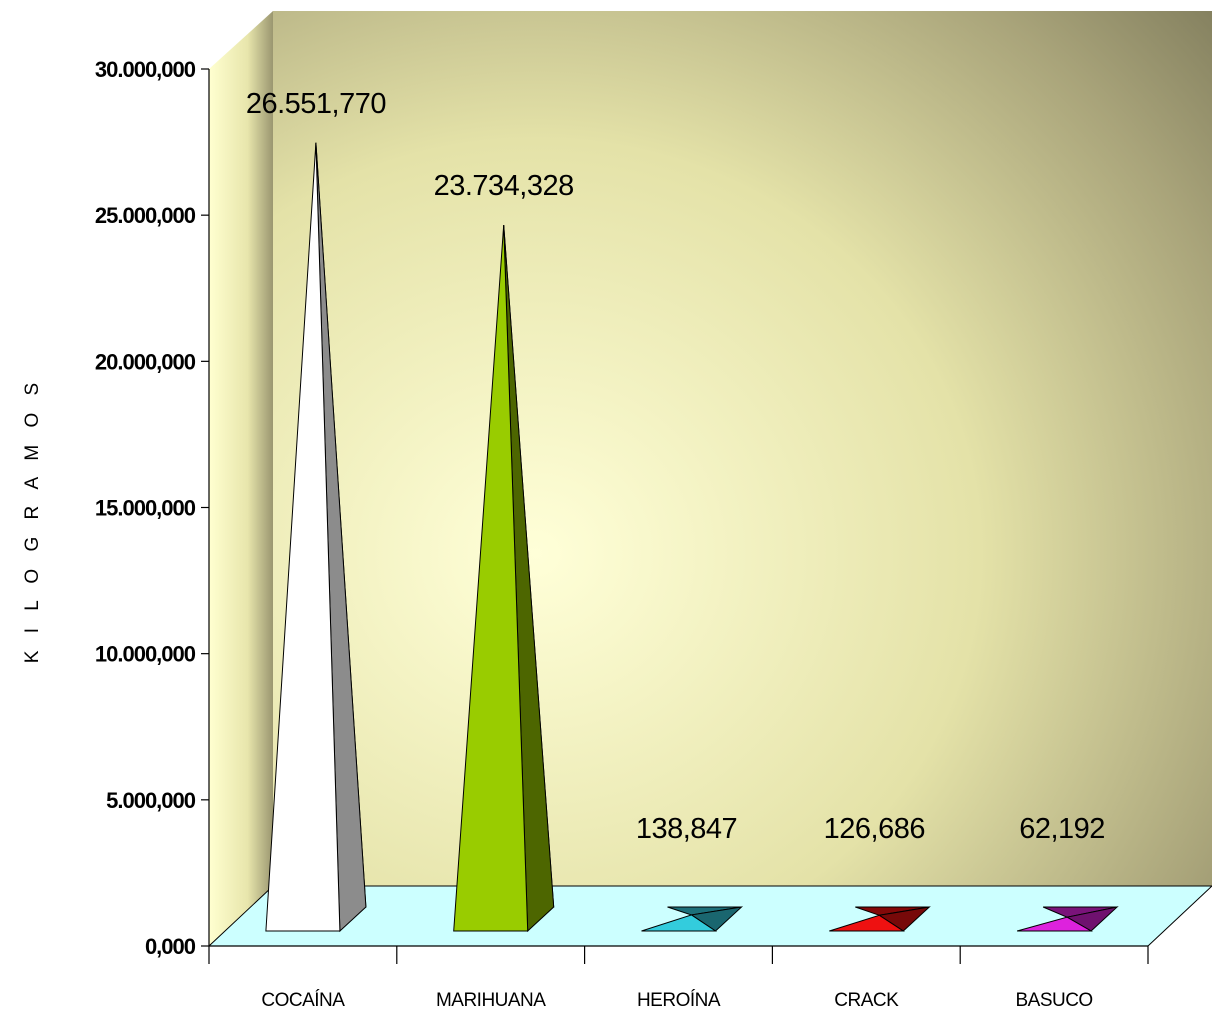 The image size is (1212, 1011). What do you see at coordinates (151, 800) in the screenshot?
I see `y-tick-label: 5.000,000` at bounding box center [151, 800].